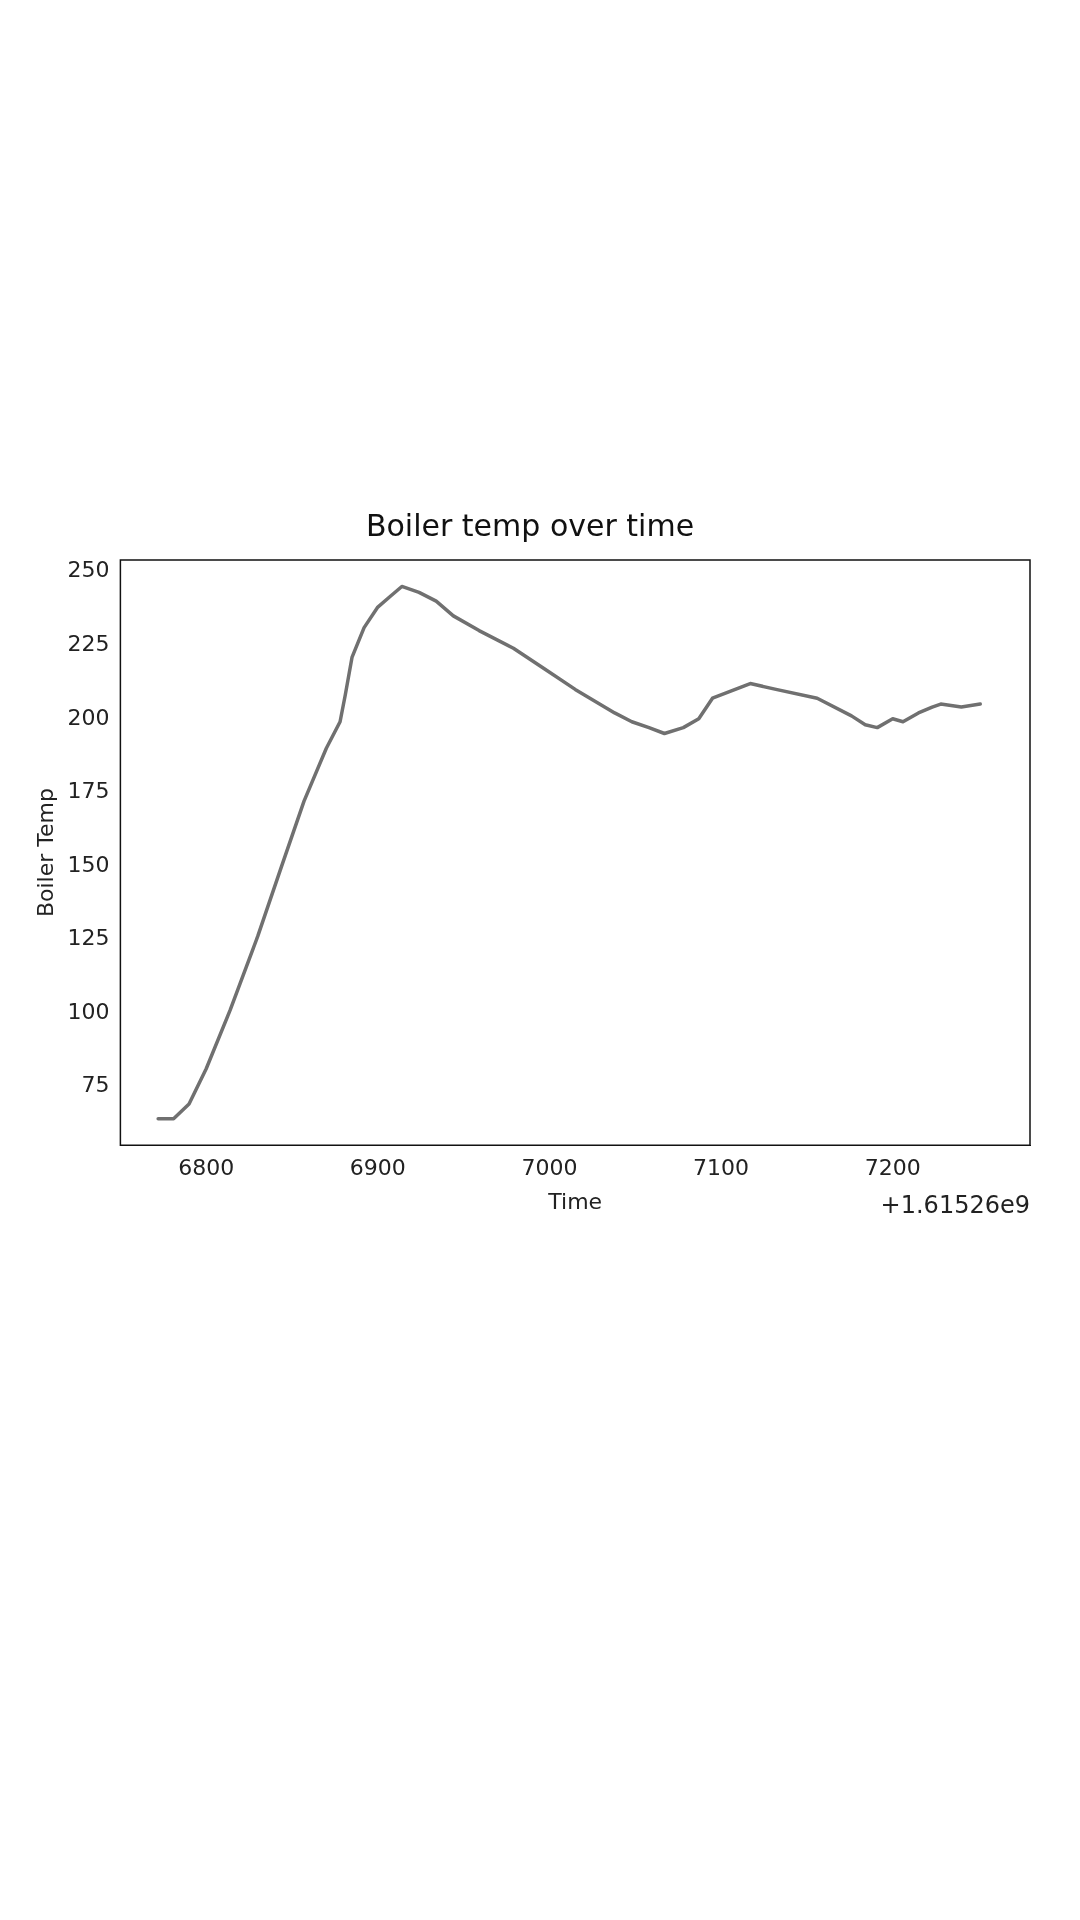  Describe the element at coordinates (88, 717) in the screenshot. I see `y-tick-label: 200` at that location.